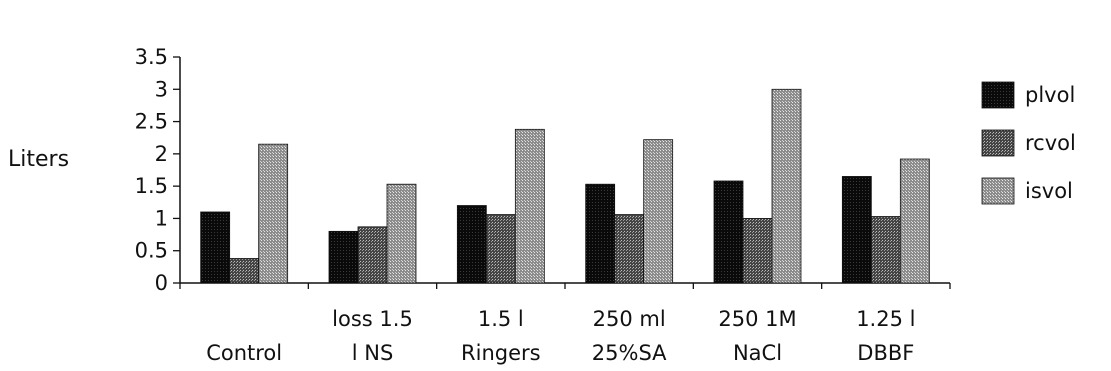 Image resolution: width=1111 pixels, height=371 pixels. What do you see at coordinates (372, 319) in the screenshot?
I see `x-tick-label: loss 1.5` at bounding box center [372, 319].